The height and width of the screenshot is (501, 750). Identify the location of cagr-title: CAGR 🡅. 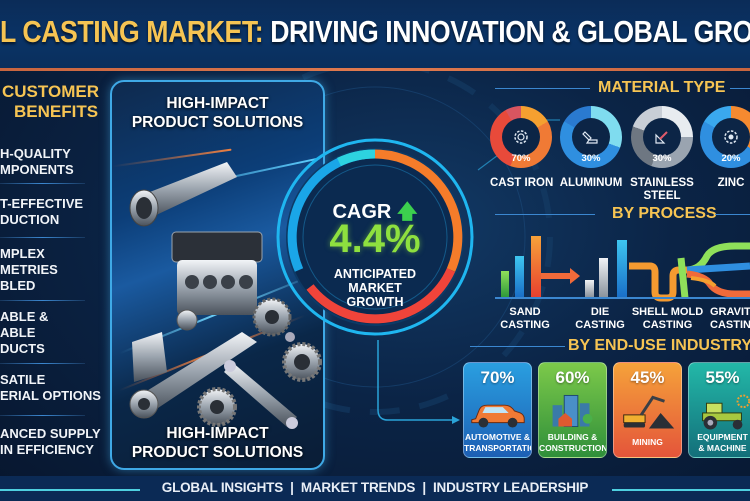
(375, 214).